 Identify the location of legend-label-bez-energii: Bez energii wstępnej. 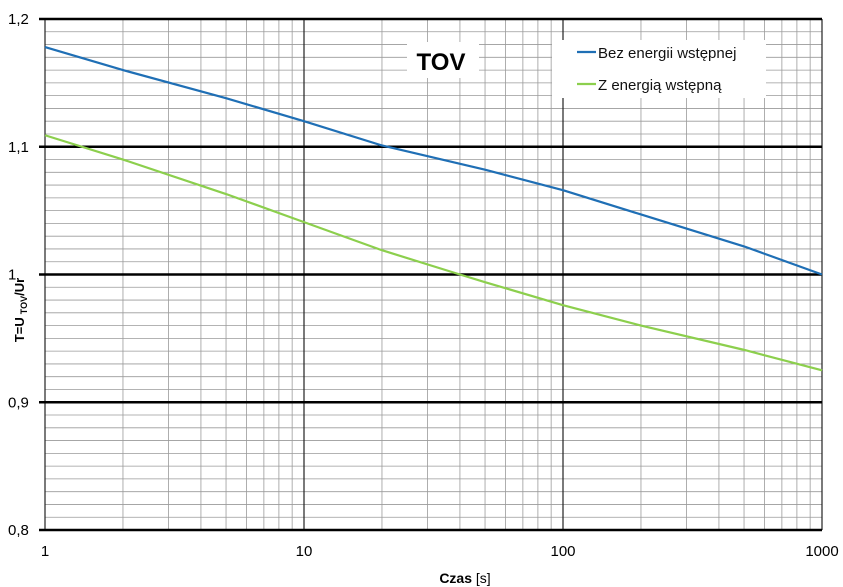
(667, 53).